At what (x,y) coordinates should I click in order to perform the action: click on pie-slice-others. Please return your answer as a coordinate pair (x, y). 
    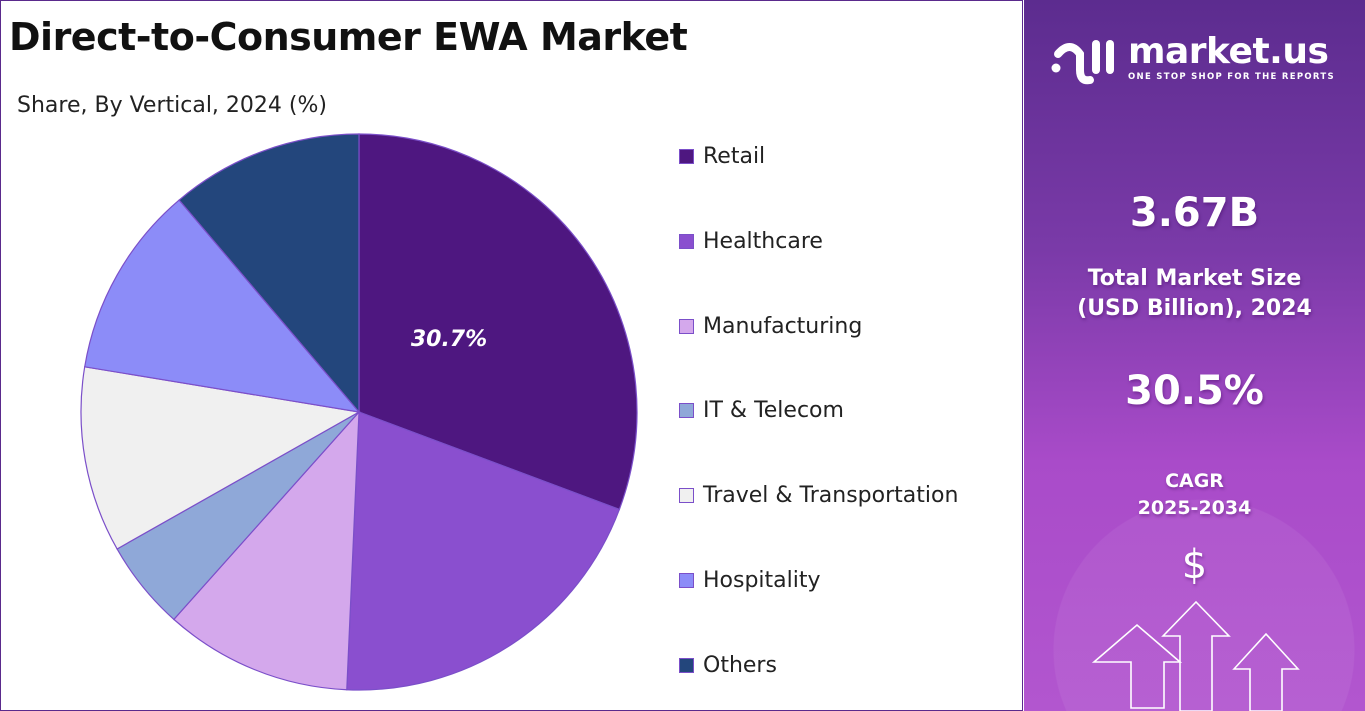
    Looking at the image, I should click on (269, 273).